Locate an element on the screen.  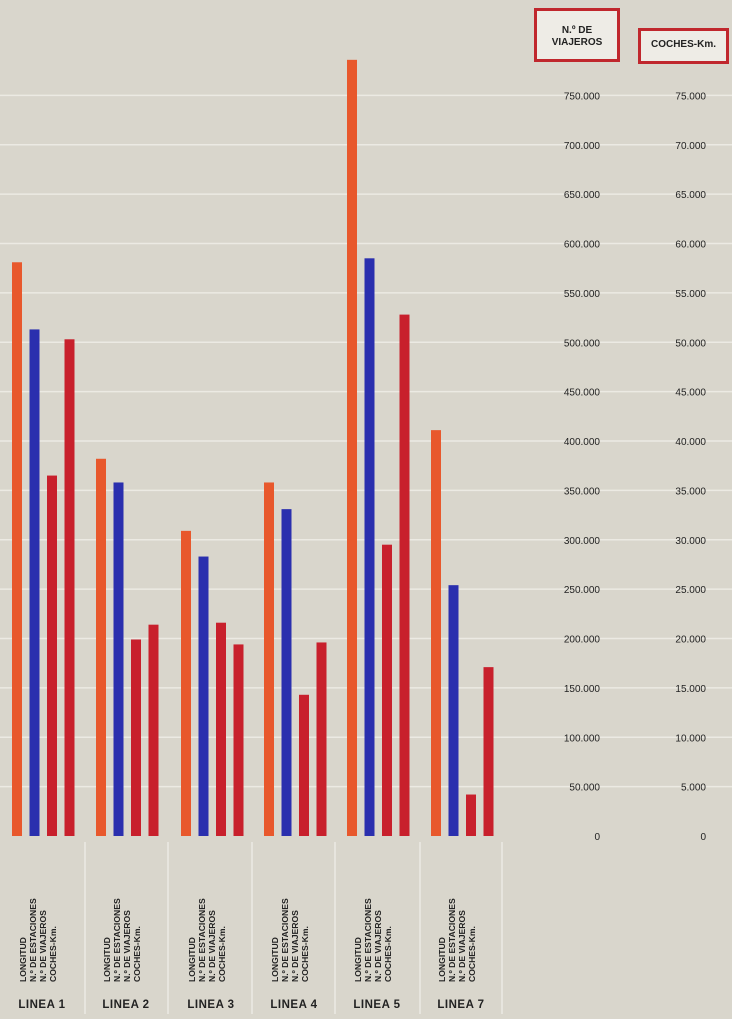
right-axis-tick-label: 55.000 is located at coordinates (690, 294).